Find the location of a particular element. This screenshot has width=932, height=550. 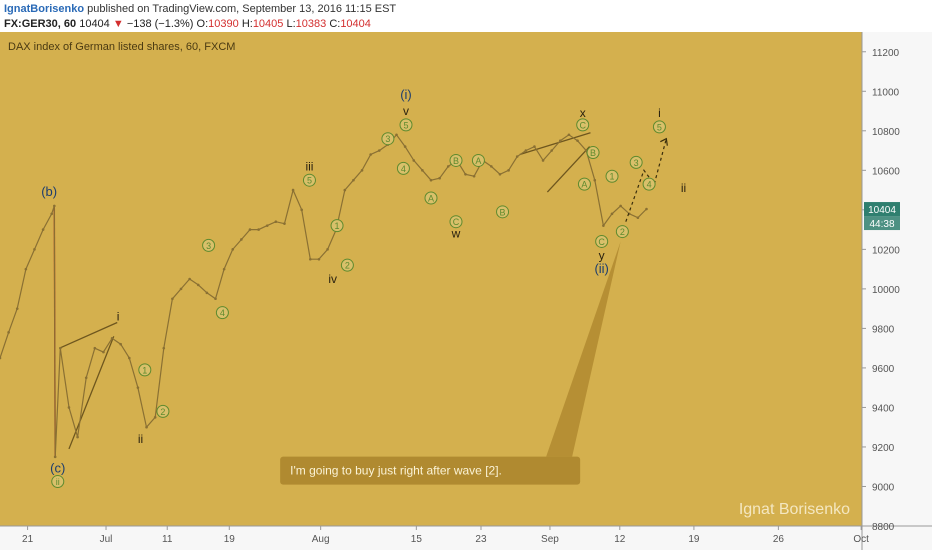

y-tick-label: 10000 is located at coordinates (886, 290).